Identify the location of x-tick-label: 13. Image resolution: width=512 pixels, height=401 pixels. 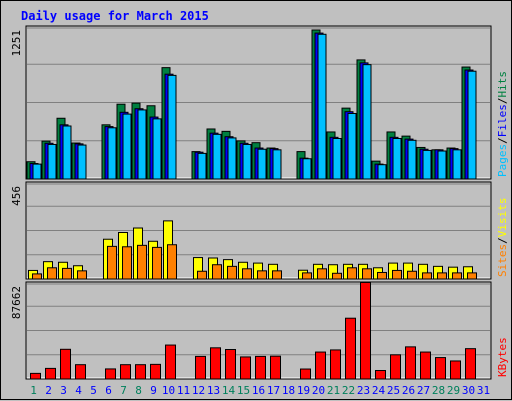
(213, 390).